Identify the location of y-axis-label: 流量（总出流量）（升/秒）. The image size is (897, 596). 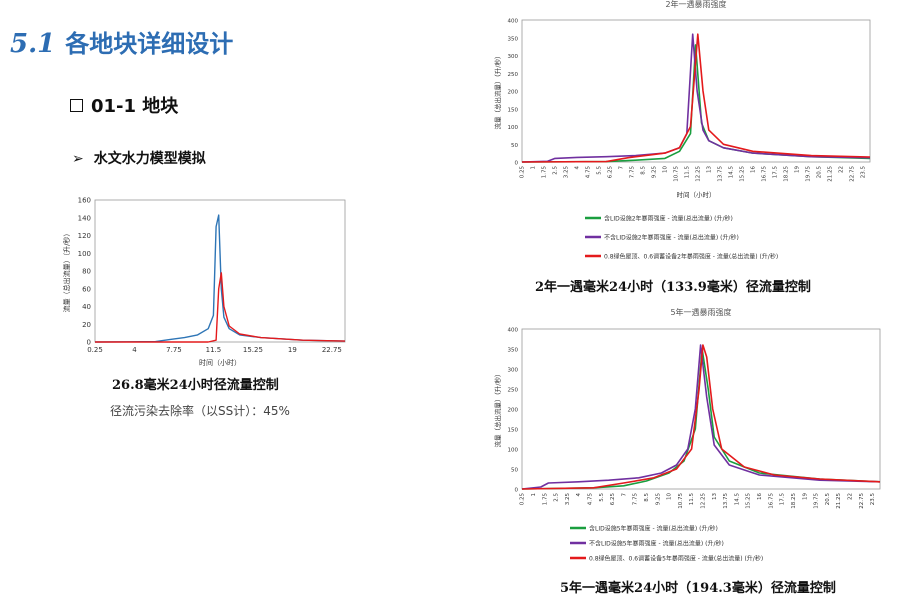
(66, 271).